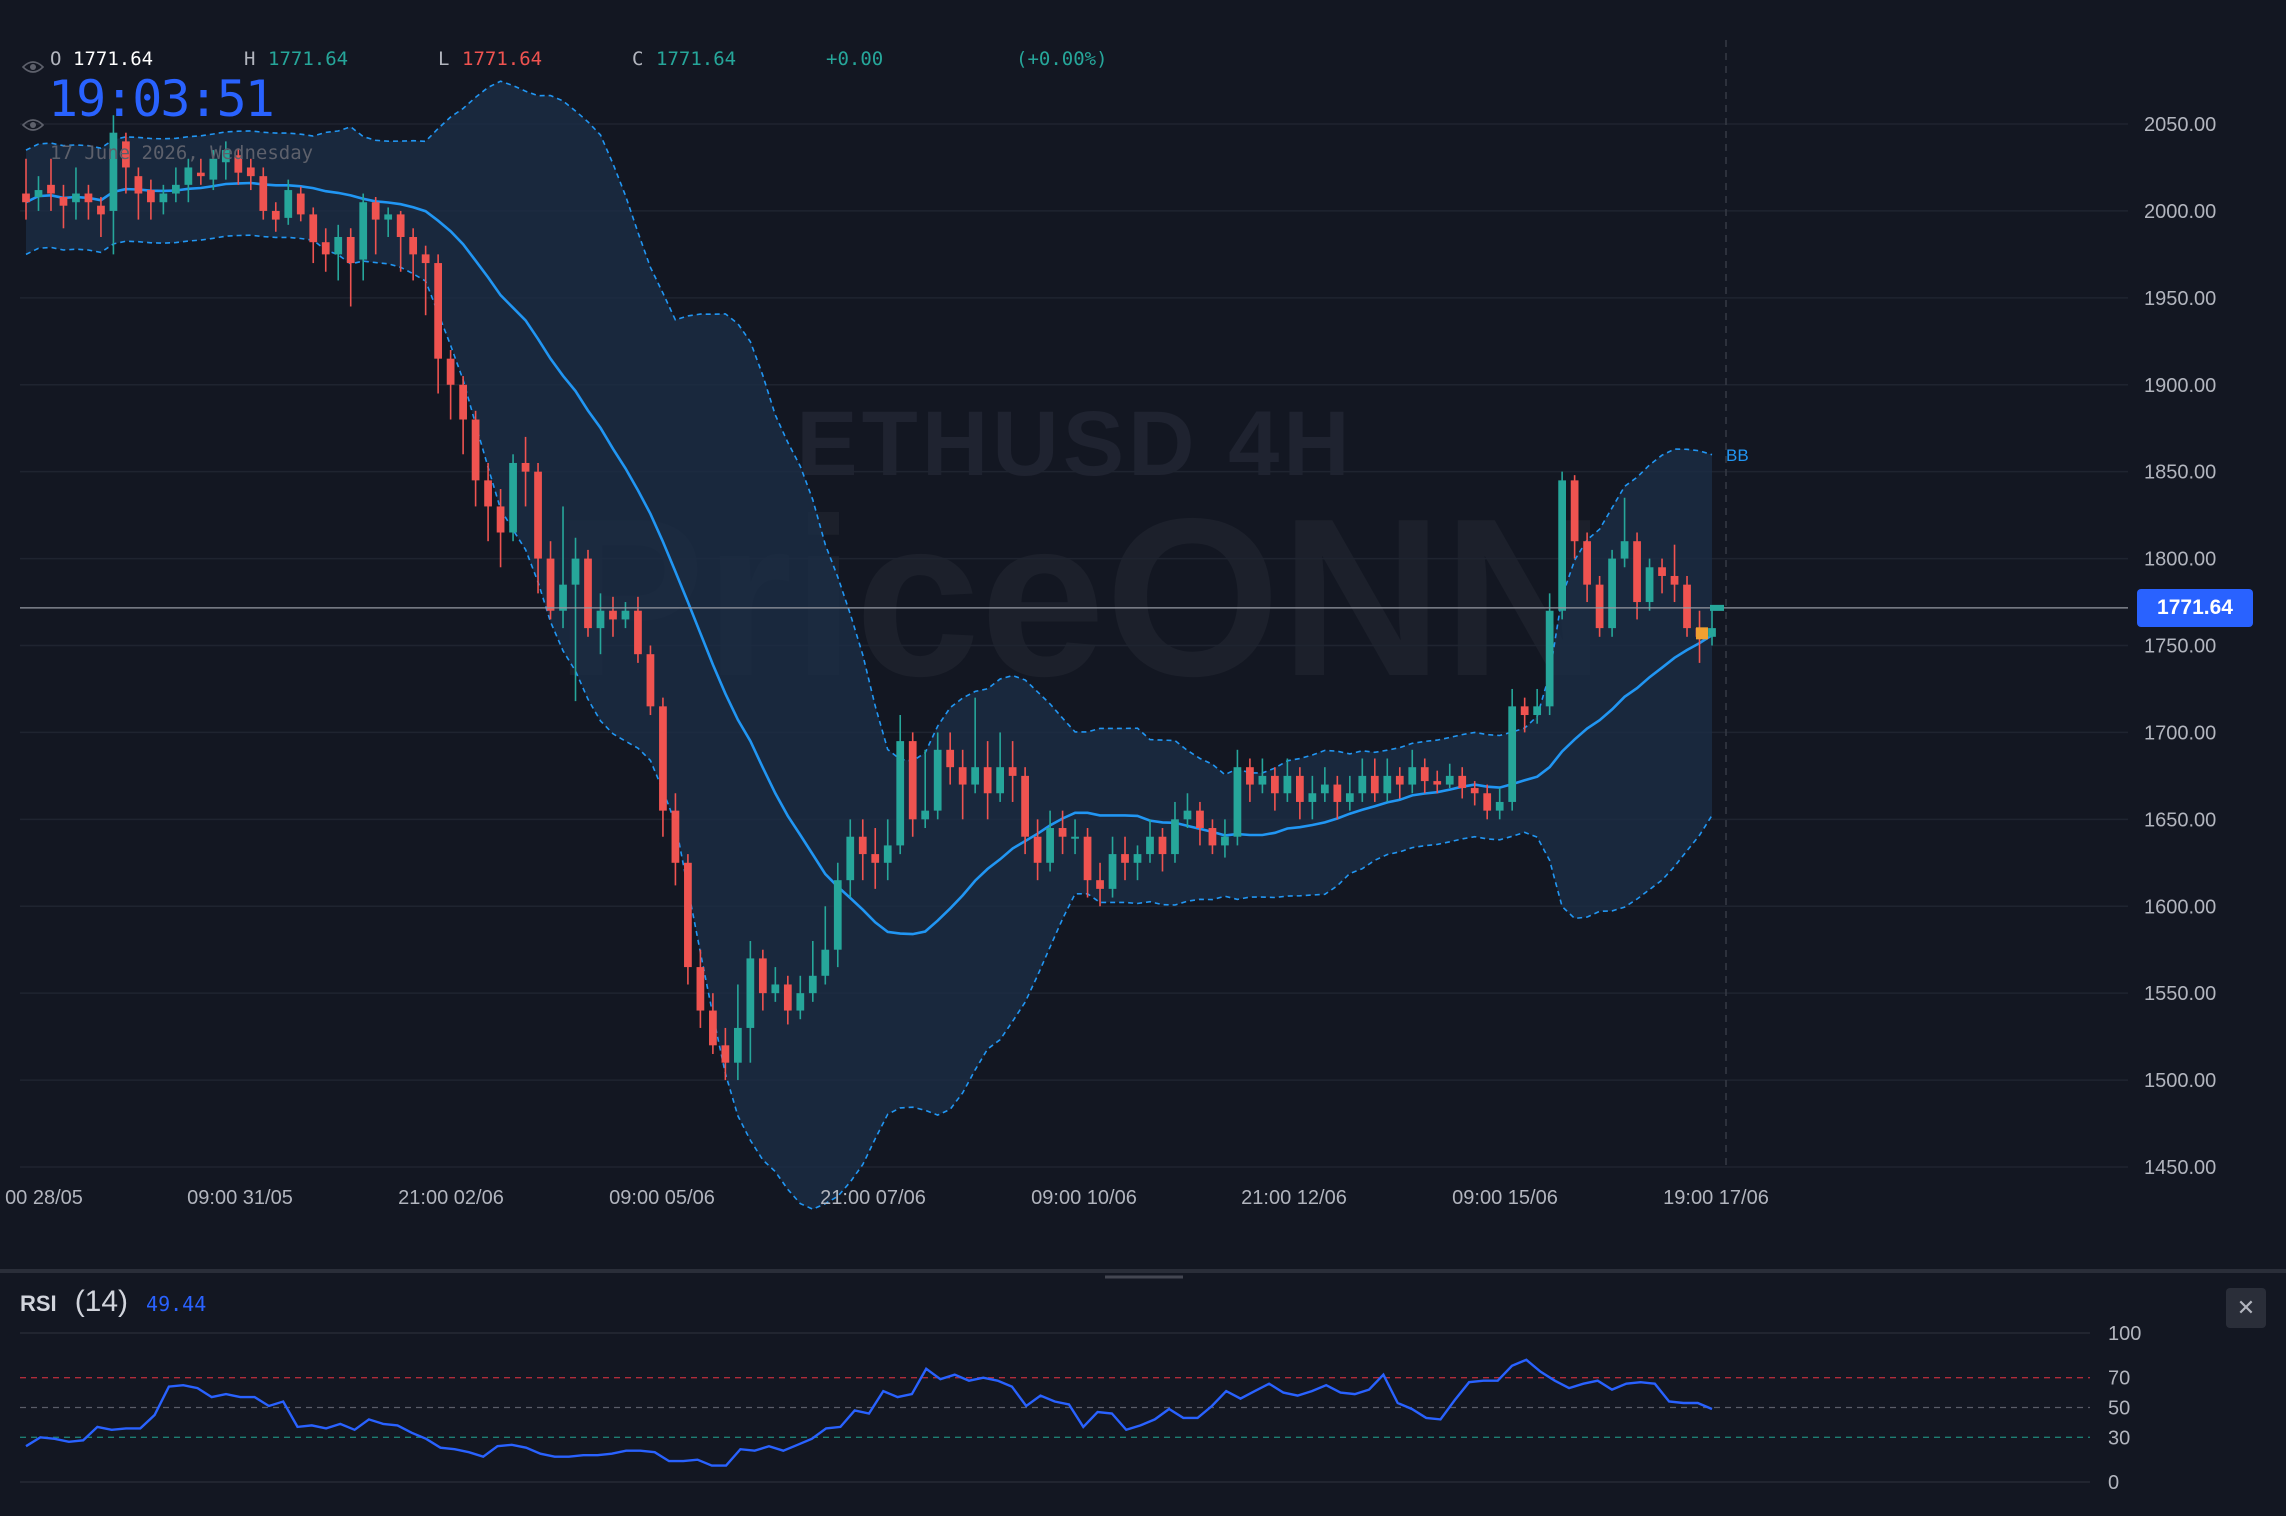 This screenshot has width=2286, height=1516. Describe the element at coordinates (161, 99) in the screenshot. I see `clock: 19:03:51` at that location.